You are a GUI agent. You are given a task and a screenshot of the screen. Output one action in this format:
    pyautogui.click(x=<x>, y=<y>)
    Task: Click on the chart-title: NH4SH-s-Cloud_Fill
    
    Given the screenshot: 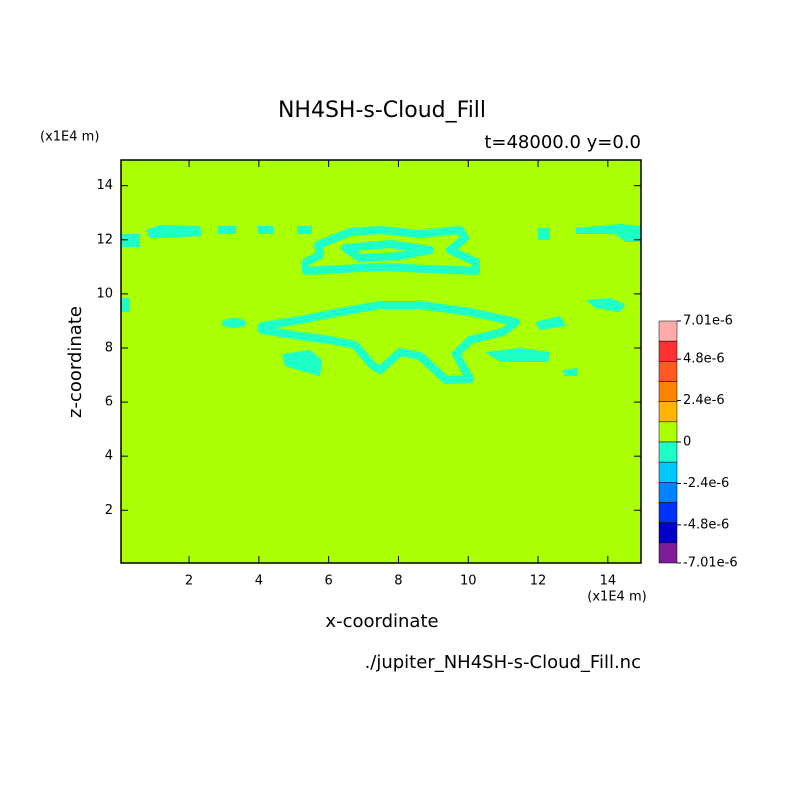 What is the action you would take?
    pyautogui.click(x=382, y=110)
    